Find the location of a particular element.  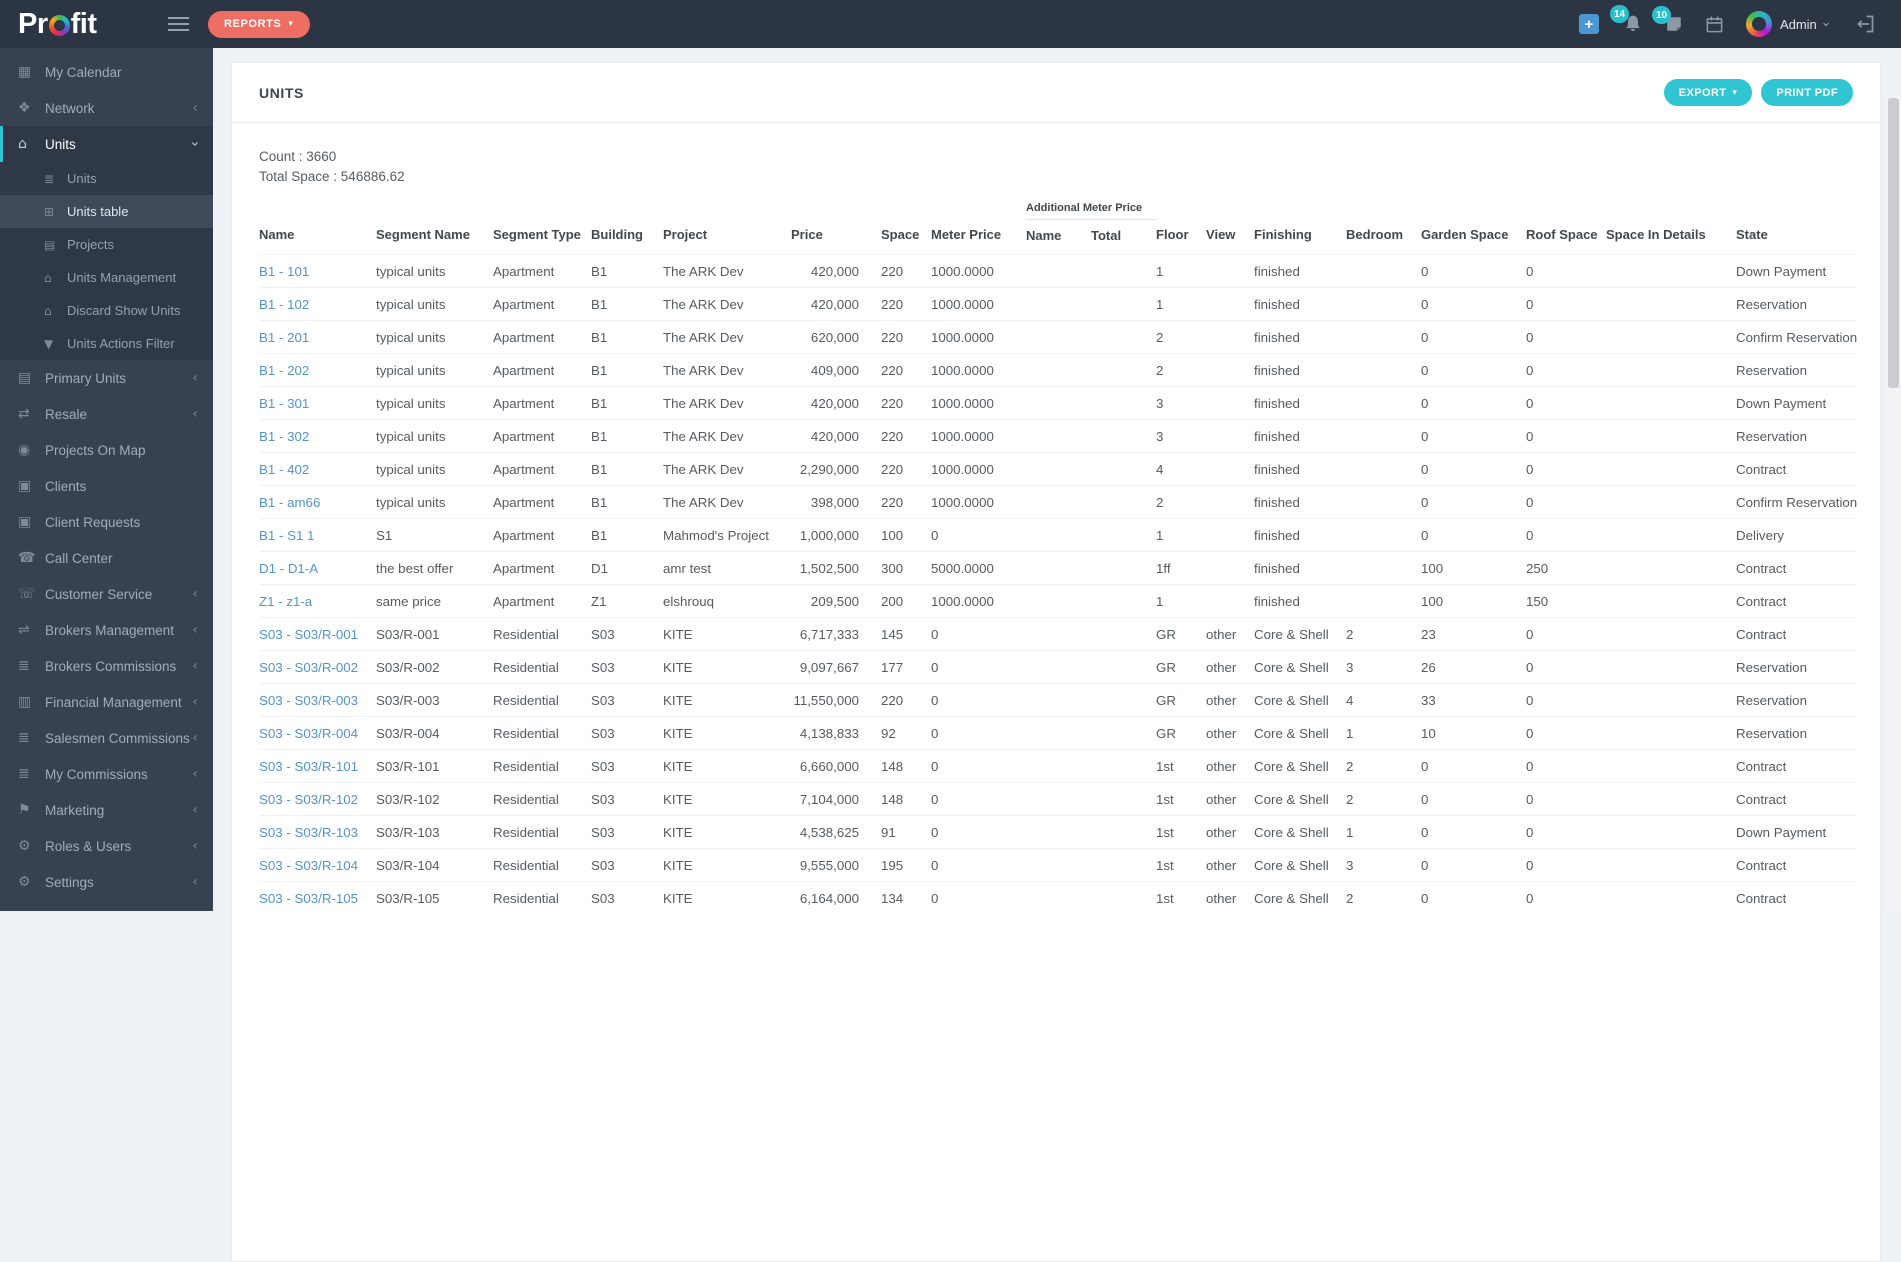

sidebar-item-my-commissions: ≣My Commissions‹ is located at coordinates (106, 774).